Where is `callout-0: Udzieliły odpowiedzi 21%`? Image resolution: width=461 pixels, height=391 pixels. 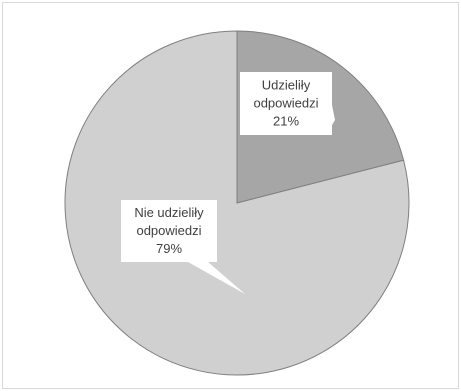 callout-0: Udzieliły odpowiedzi 21% is located at coordinates (287, 103).